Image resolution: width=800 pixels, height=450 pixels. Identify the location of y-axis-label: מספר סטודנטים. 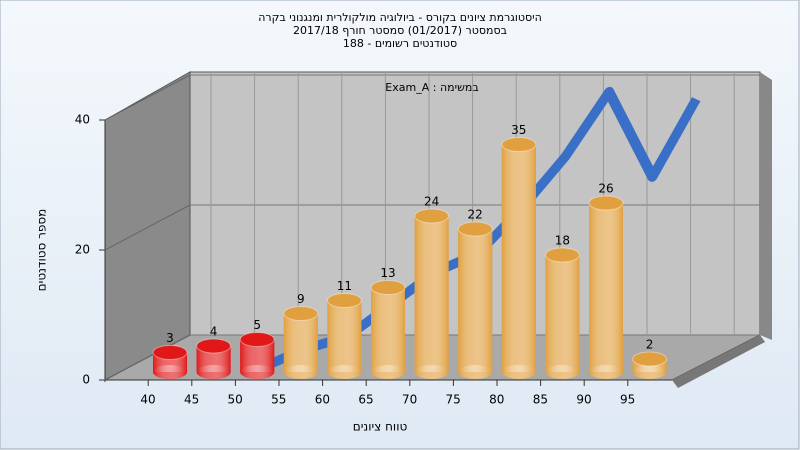
(42, 250).